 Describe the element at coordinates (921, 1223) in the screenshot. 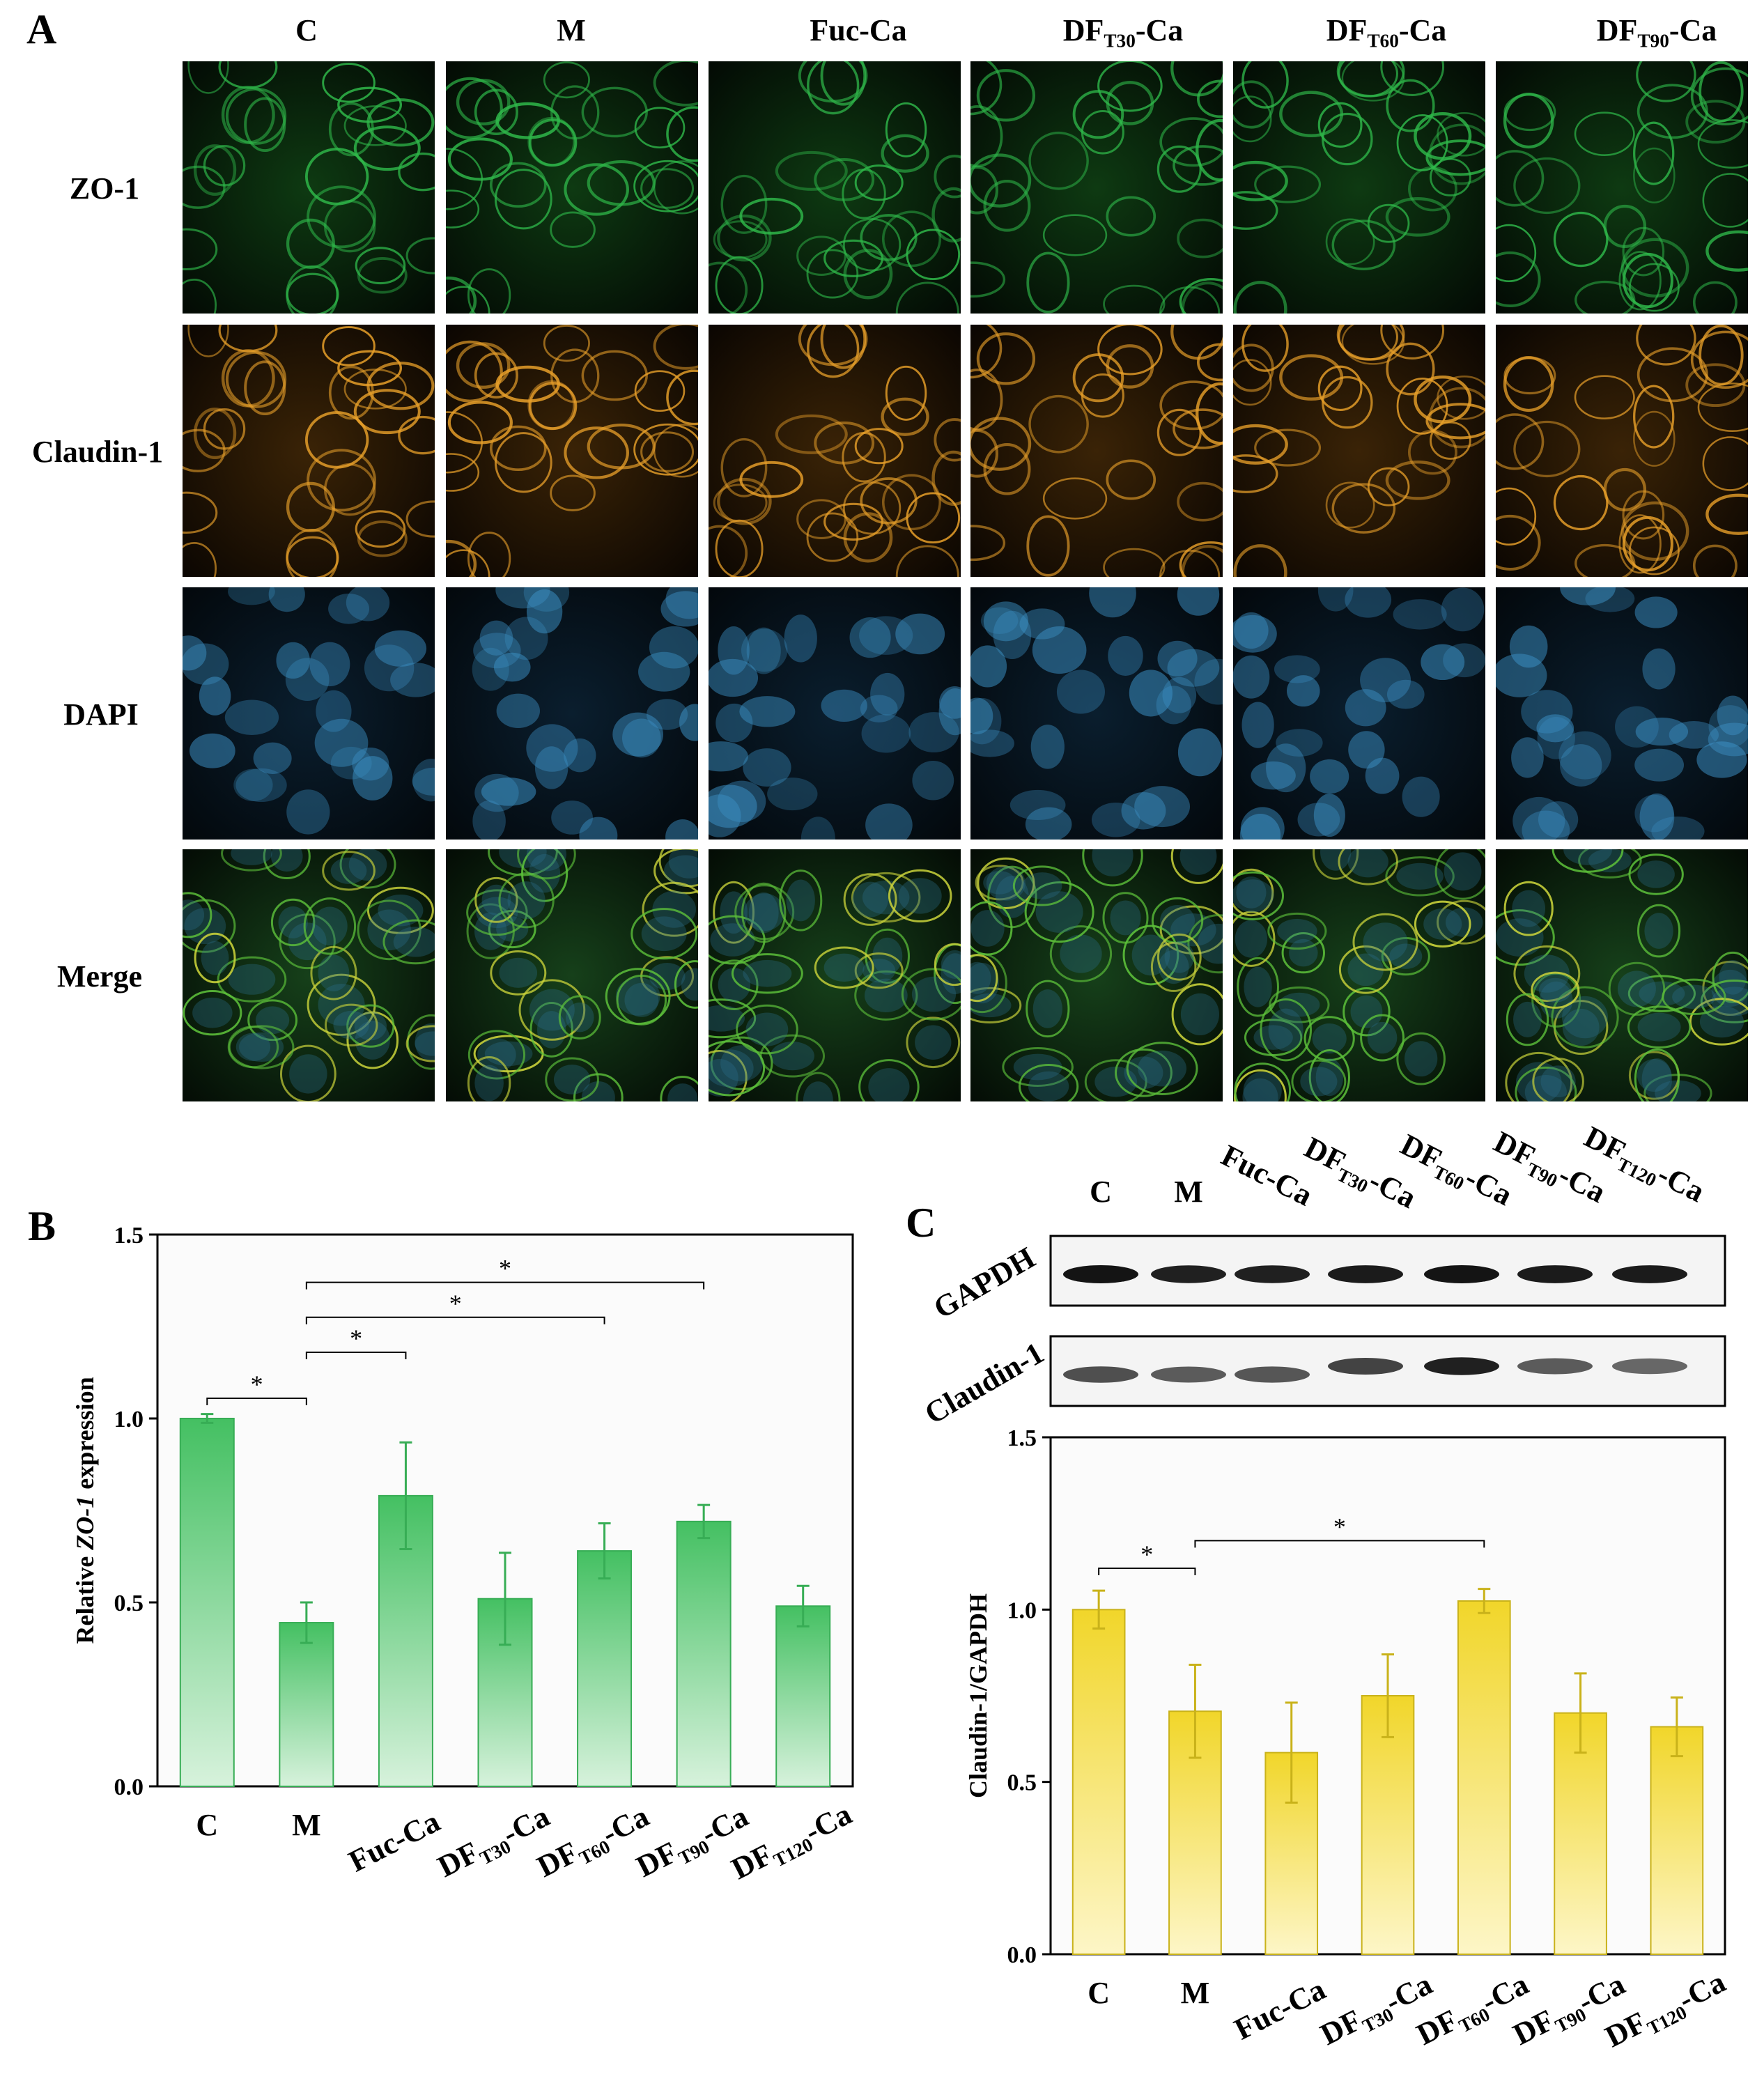

I see `panel-c-letter: C` at that location.